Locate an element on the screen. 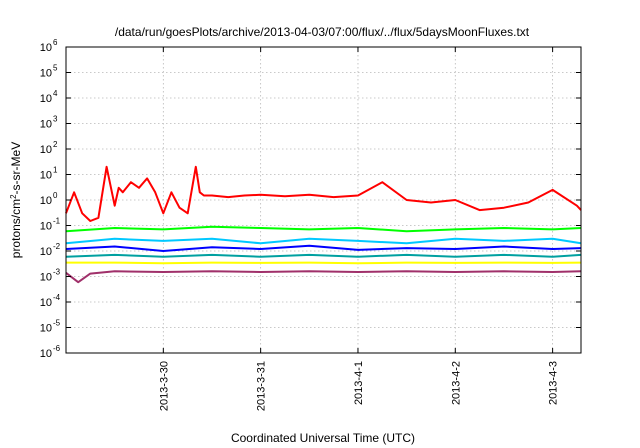 This screenshot has width=640, height=448. y-tick-label-exponent: -5 is located at coordinates (57, 323).